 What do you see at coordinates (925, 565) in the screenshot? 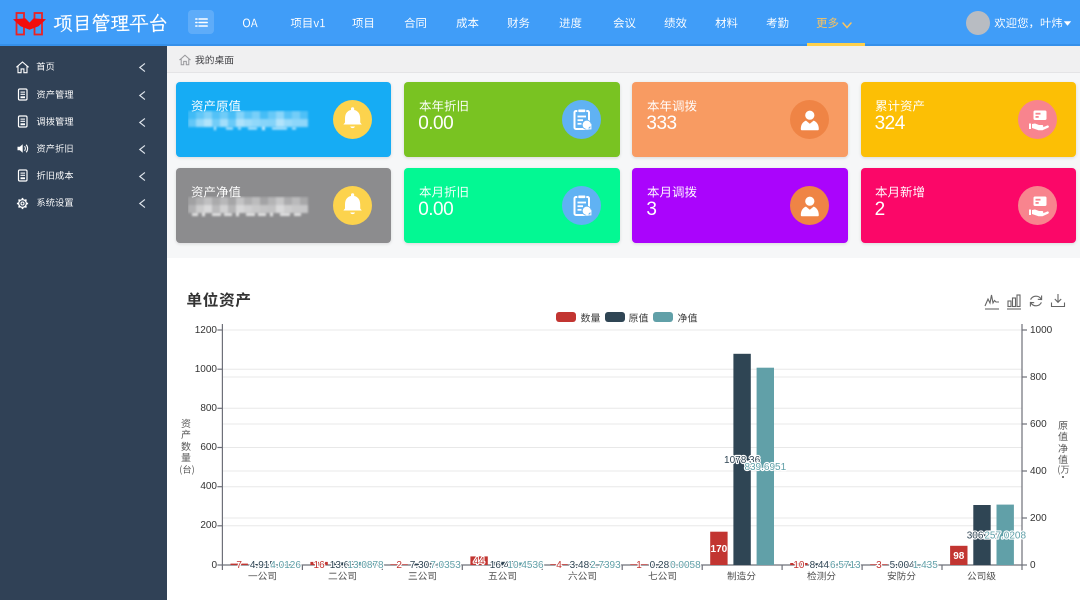
I see `svg-text: 1.435` at bounding box center [925, 565].